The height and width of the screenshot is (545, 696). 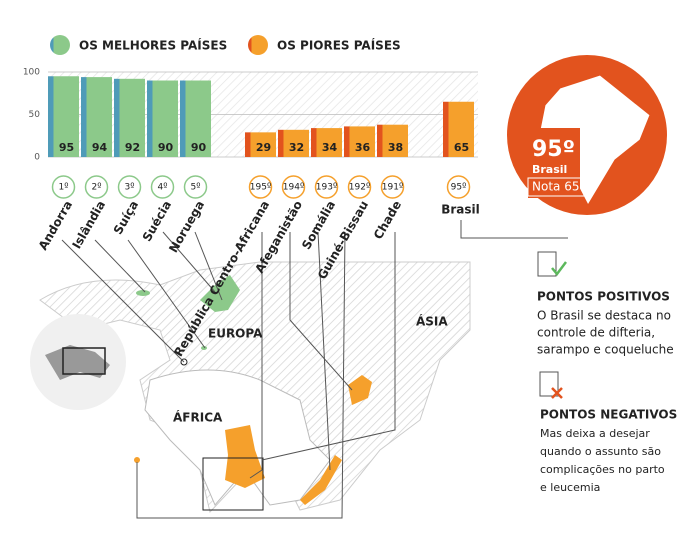 What do you see at coordinates (603, 297) in the screenshot?
I see `positives-title: PONTOS POSITIVOS` at bounding box center [603, 297].